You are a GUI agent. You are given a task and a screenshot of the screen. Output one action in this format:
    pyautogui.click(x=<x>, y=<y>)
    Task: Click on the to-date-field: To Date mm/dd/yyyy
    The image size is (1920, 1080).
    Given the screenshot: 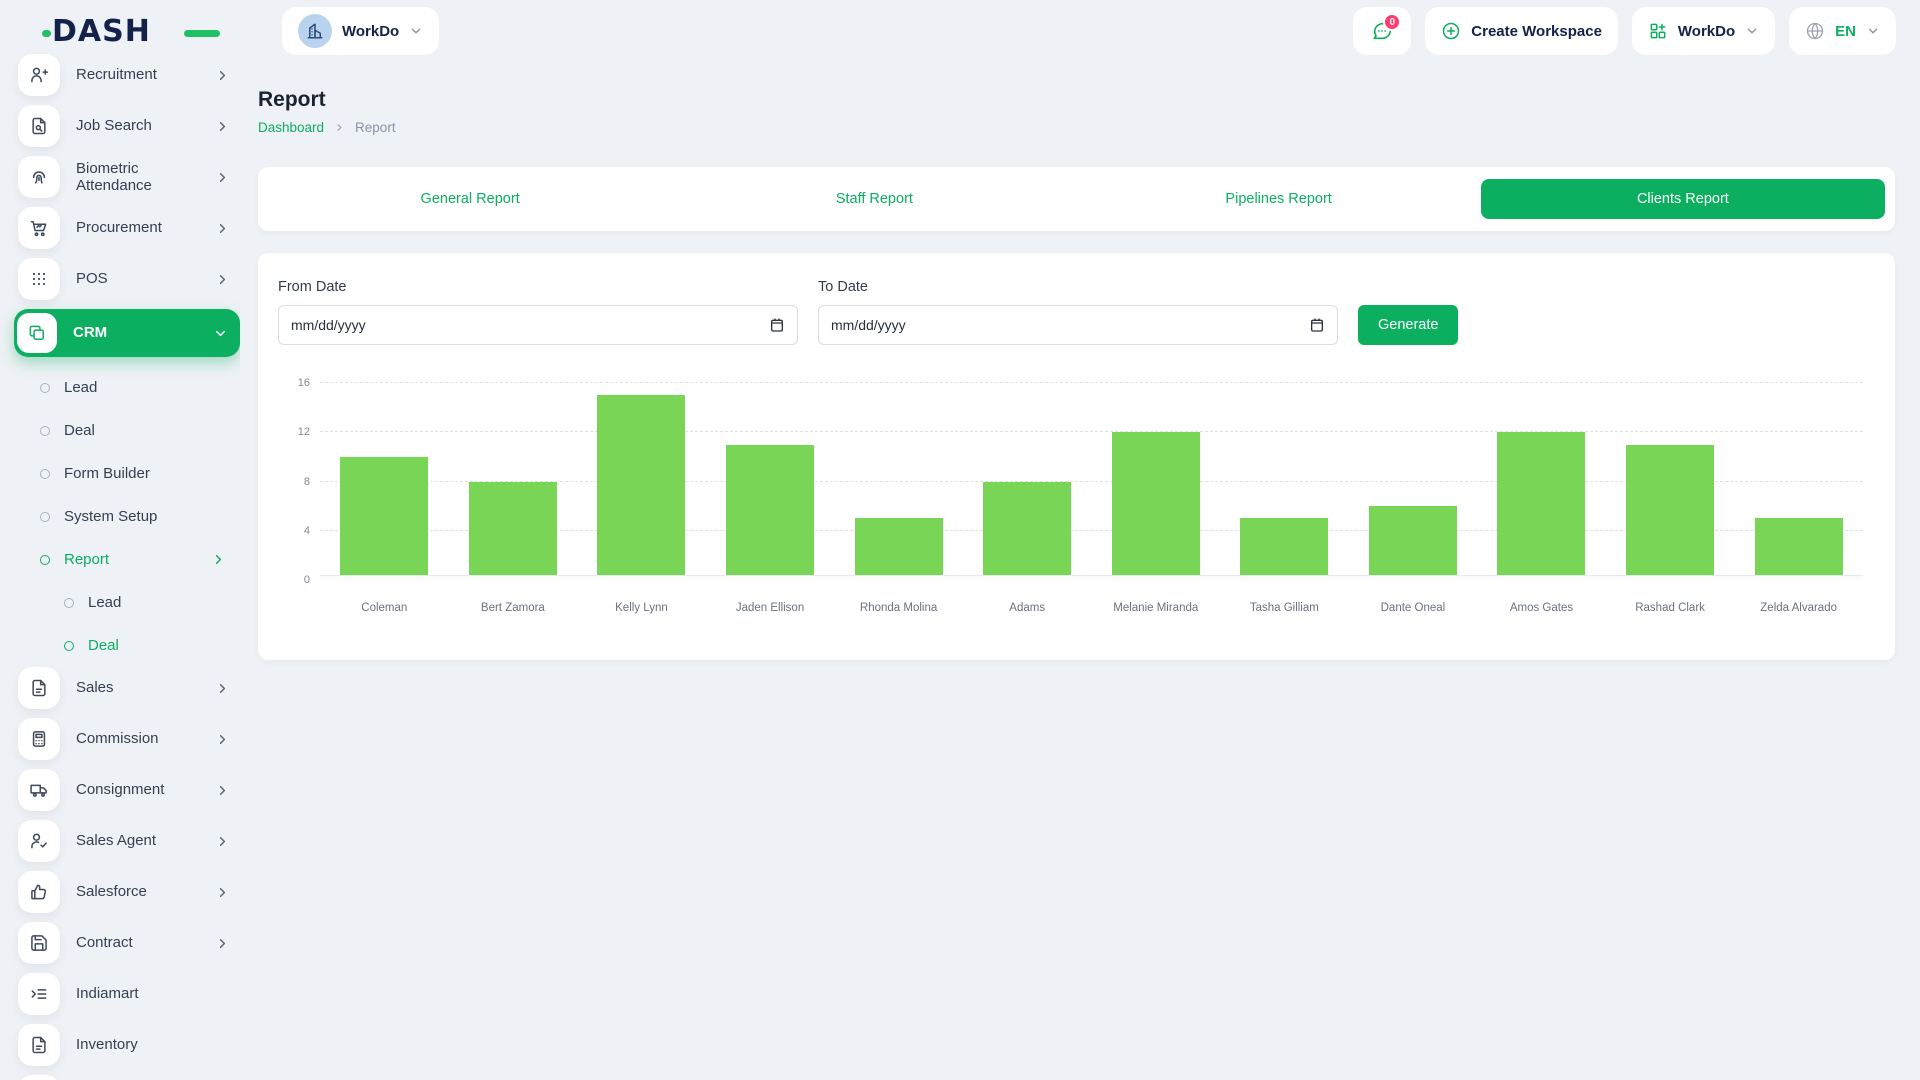 What is the action you would take?
    pyautogui.click(x=1078, y=312)
    